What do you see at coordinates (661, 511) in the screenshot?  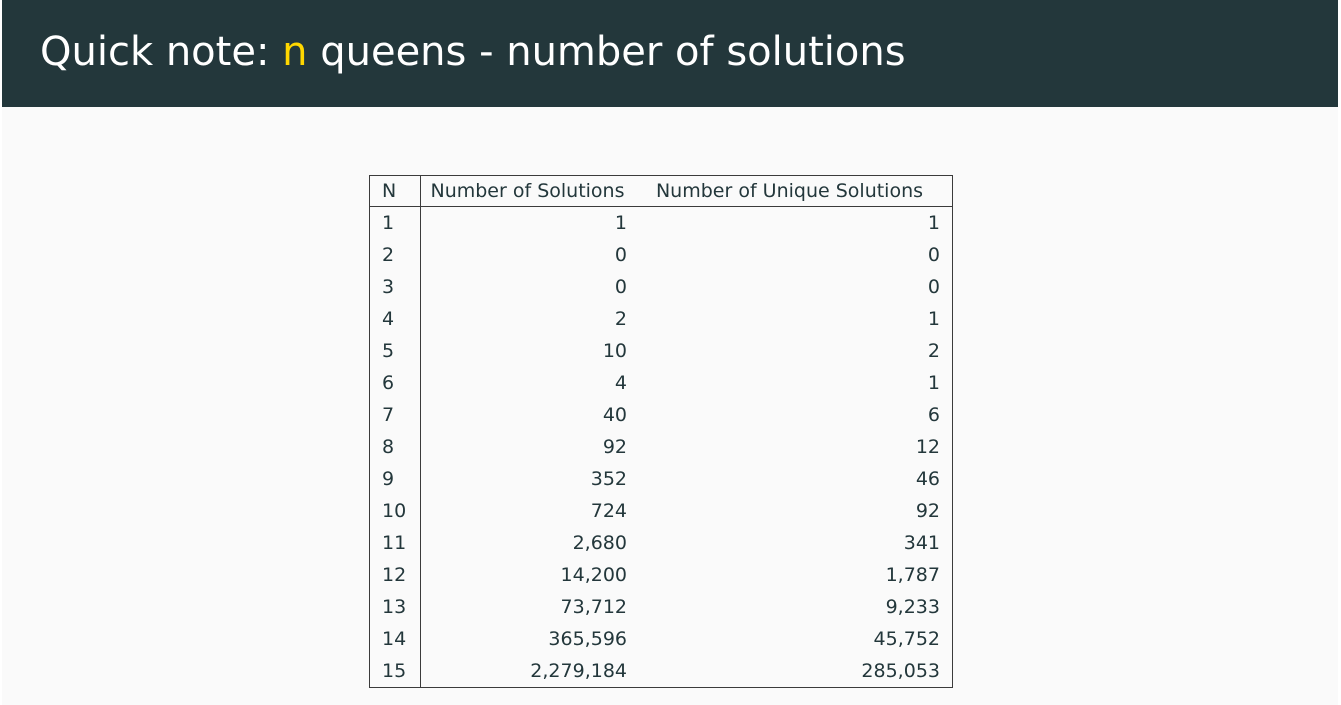 I see `table-row: 10 724 92` at bounding box center [661, 511].